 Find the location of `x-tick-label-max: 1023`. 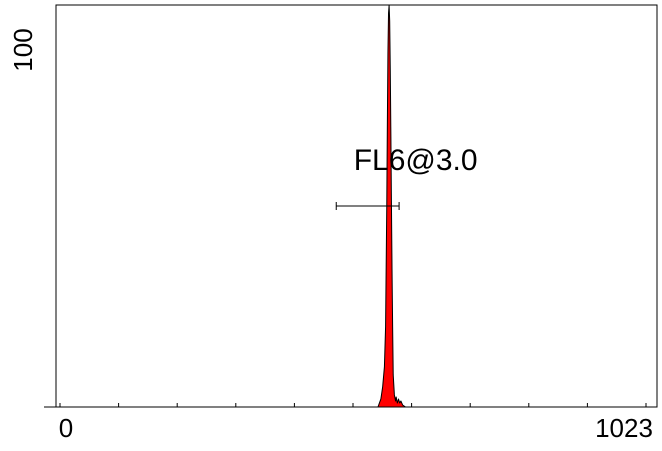

x-tick-label-max: 1023 is located at coordinates (624, 428).